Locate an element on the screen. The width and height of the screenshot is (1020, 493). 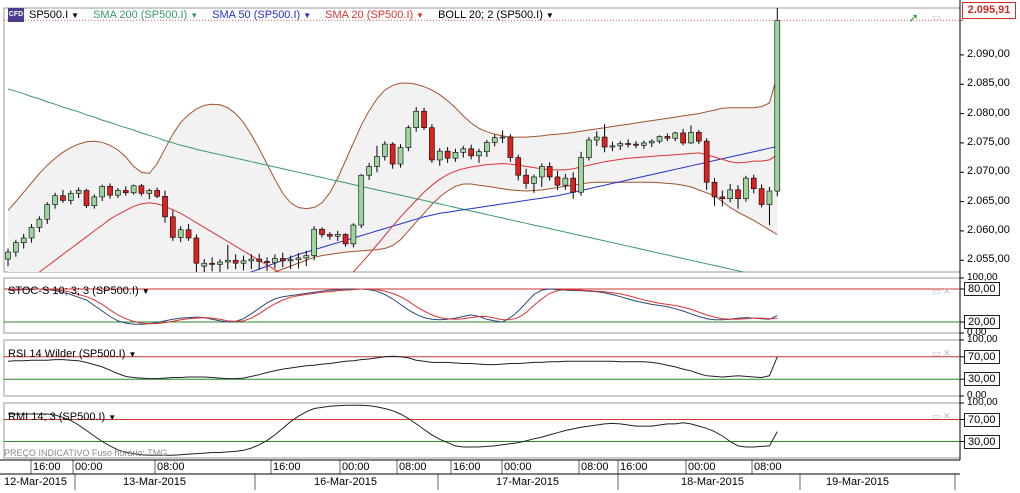
x-date-label: 18-Mar-2015 is located at coordinates (712, 482).